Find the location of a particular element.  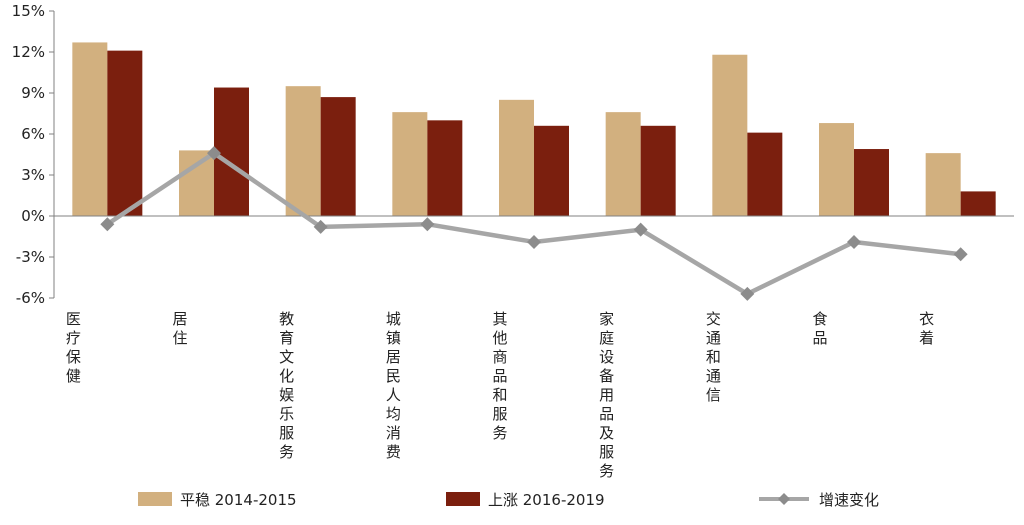

y-tick-label-0: 15% is located at coordinates (28, 11).